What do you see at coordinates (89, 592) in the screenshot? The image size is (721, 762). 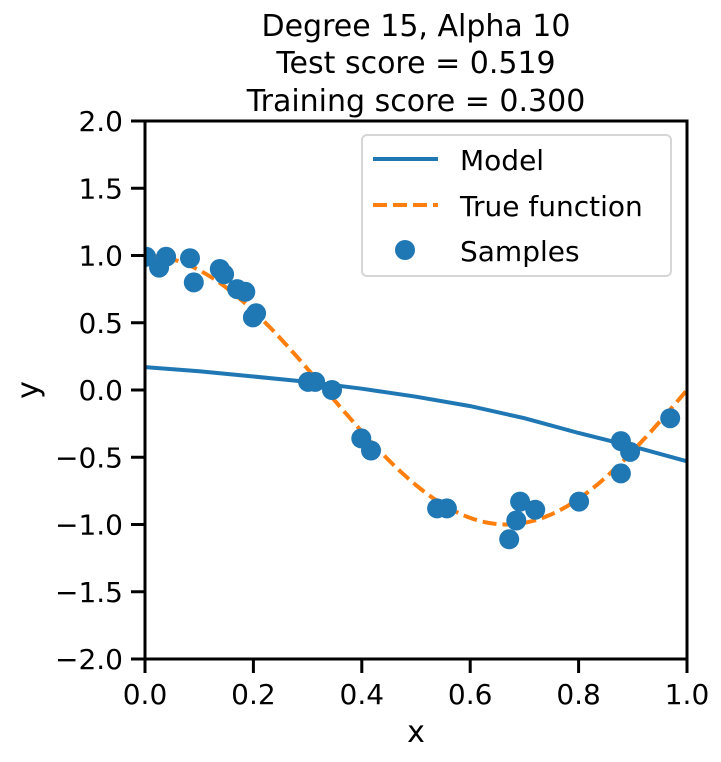 I see `y-tick-label: −1.5` at bounding box center [89, 592].